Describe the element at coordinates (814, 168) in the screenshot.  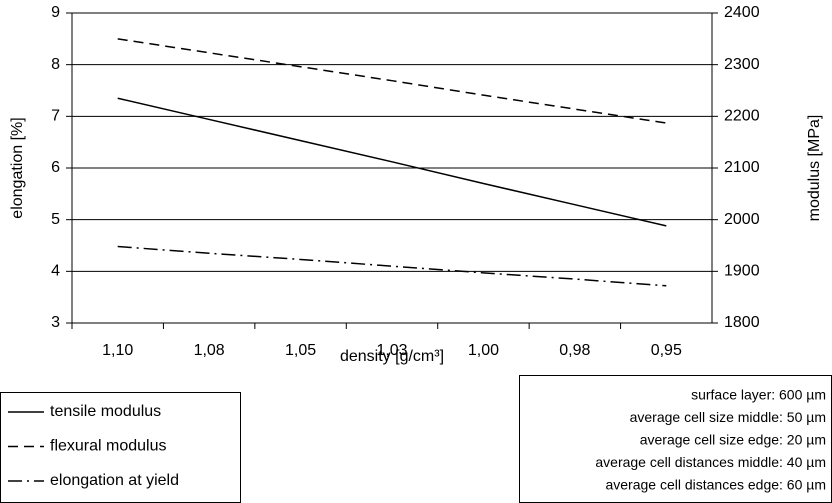
I see `y2-axis-label: modulus [MPa]` at that location.